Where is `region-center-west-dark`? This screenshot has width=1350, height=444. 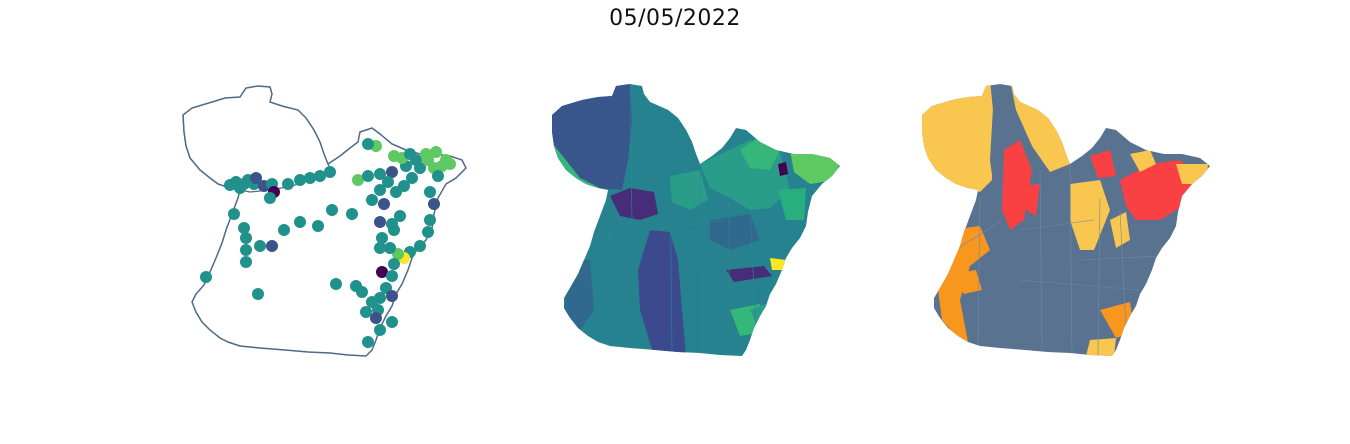 region-center-west-dark is located at coordinates (634, 204).